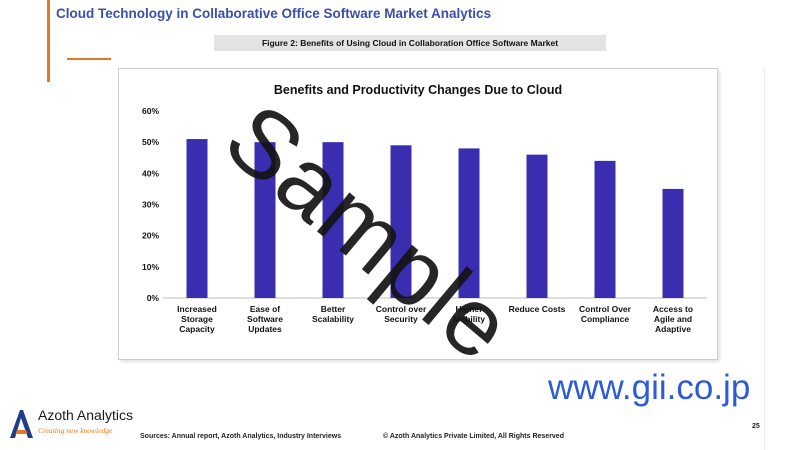 This screenshot has height=450, width=800. I want to click on company-logo: Azoth Analytics Creating new knowledge, so click(70, 424).